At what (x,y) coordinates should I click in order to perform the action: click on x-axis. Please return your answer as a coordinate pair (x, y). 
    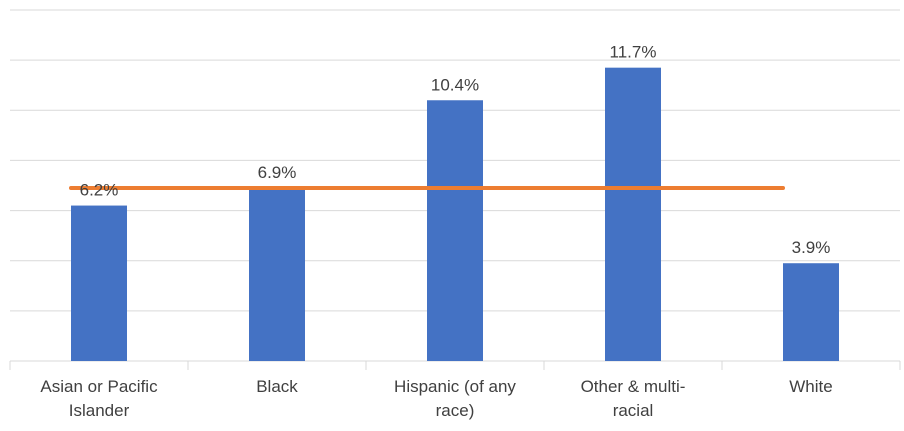
    Looking at the image, I should click on (455, 365).